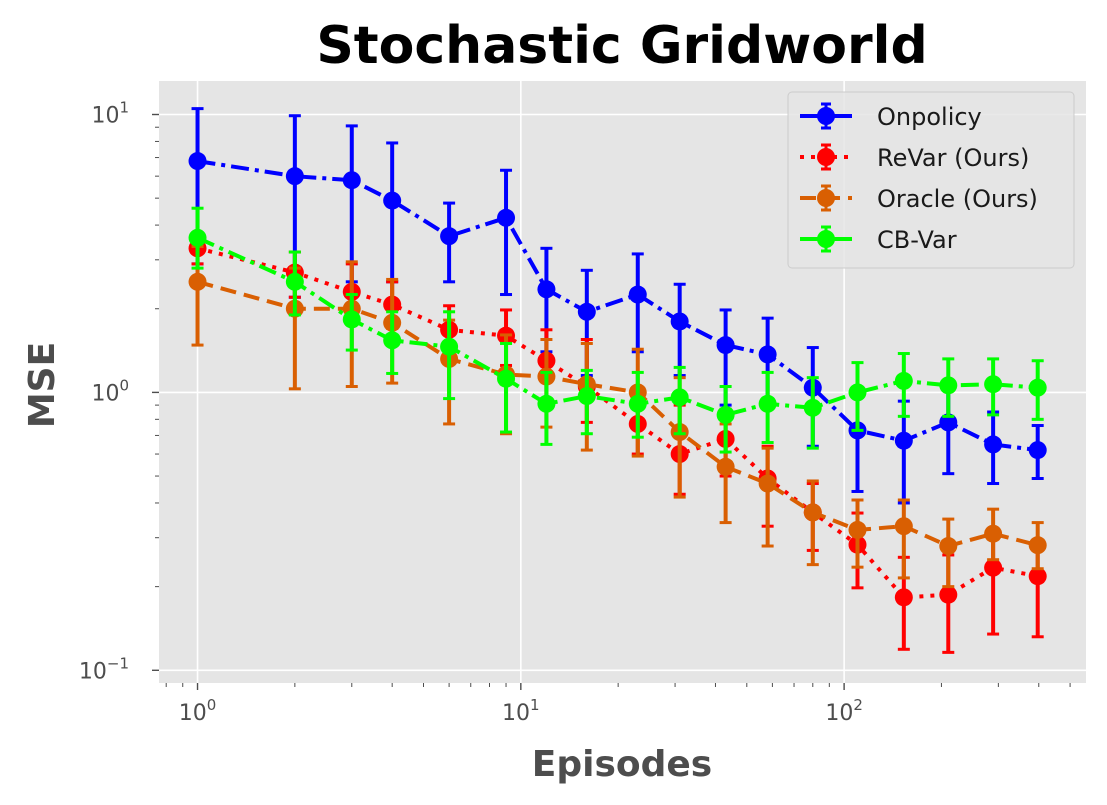 This screenshot has width=1107, height=805. I want to click on legend-item-onpolicy: Onpolicy, so click(891, 116).